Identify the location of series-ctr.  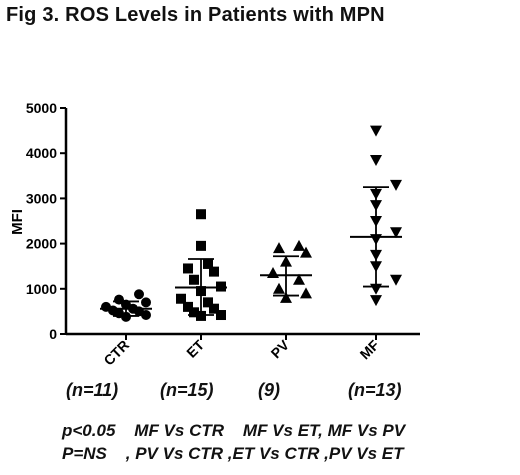
(126, 305).